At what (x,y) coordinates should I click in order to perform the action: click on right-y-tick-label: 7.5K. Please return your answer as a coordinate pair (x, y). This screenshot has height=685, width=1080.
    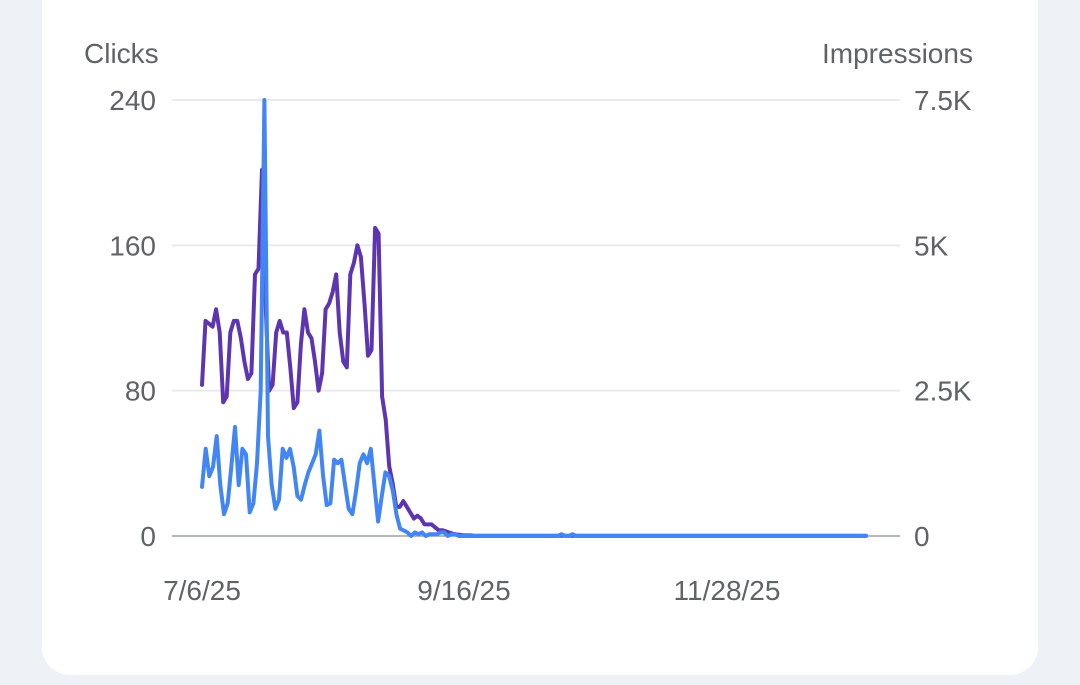
    Looking at the image, I should click on (943, 100).